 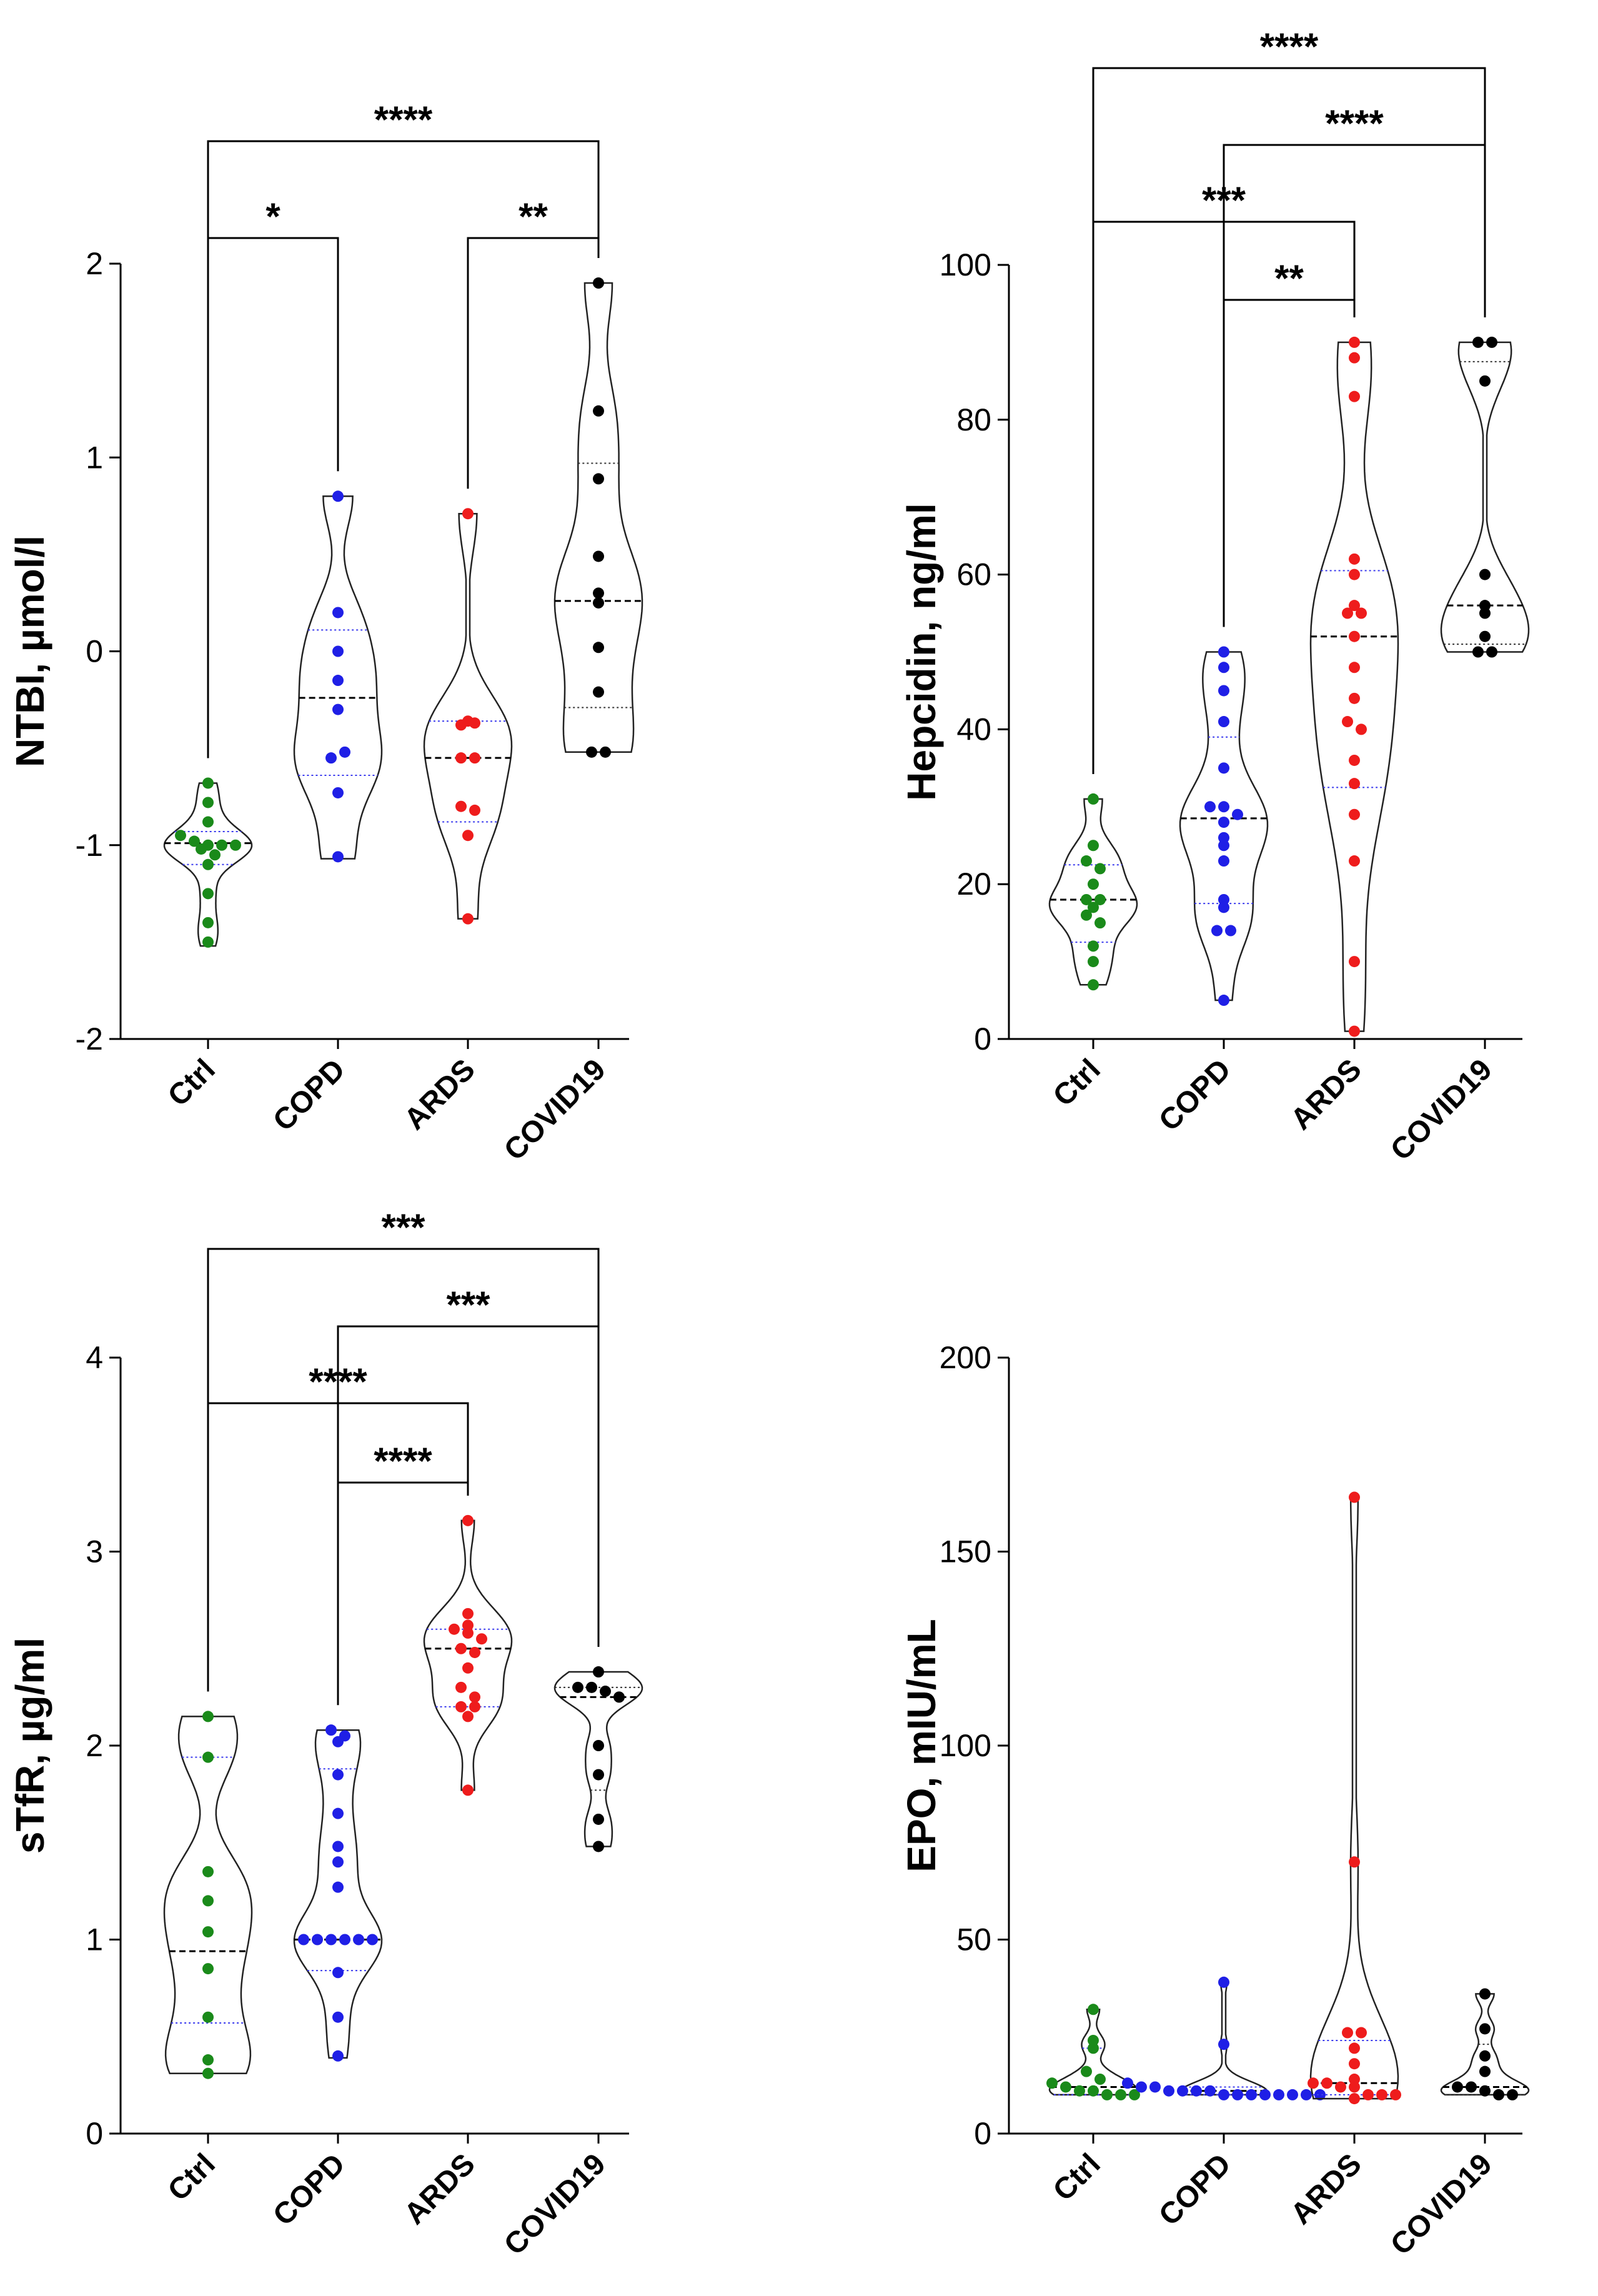 I want to click on violin-copd, so click(x=1224, y=826).